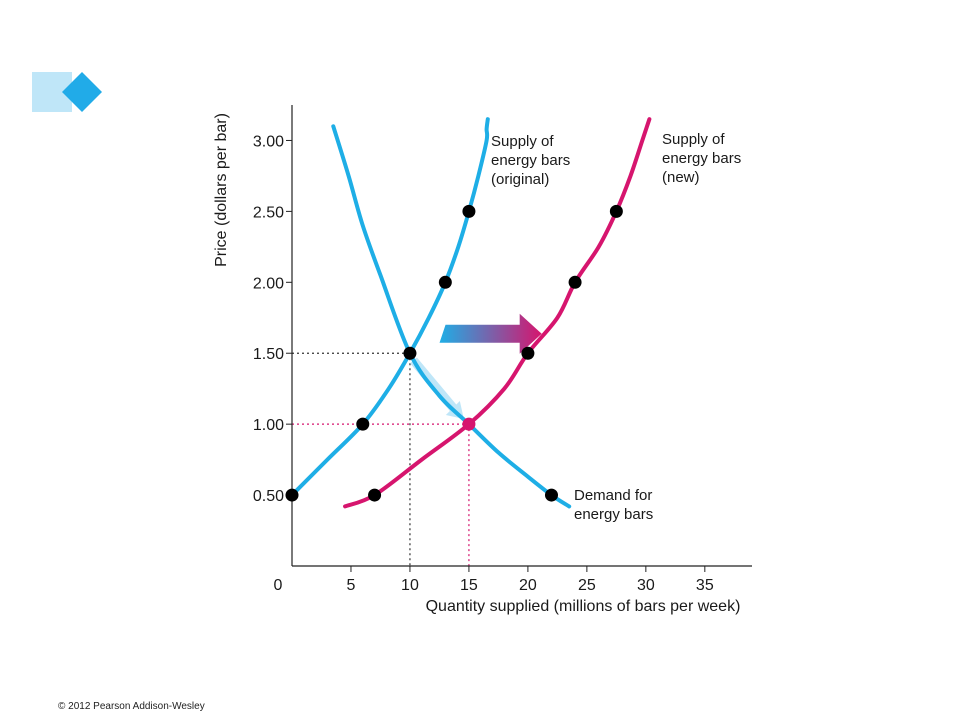  I want to click on y-tick-label: 3.00, so click(268, 141).